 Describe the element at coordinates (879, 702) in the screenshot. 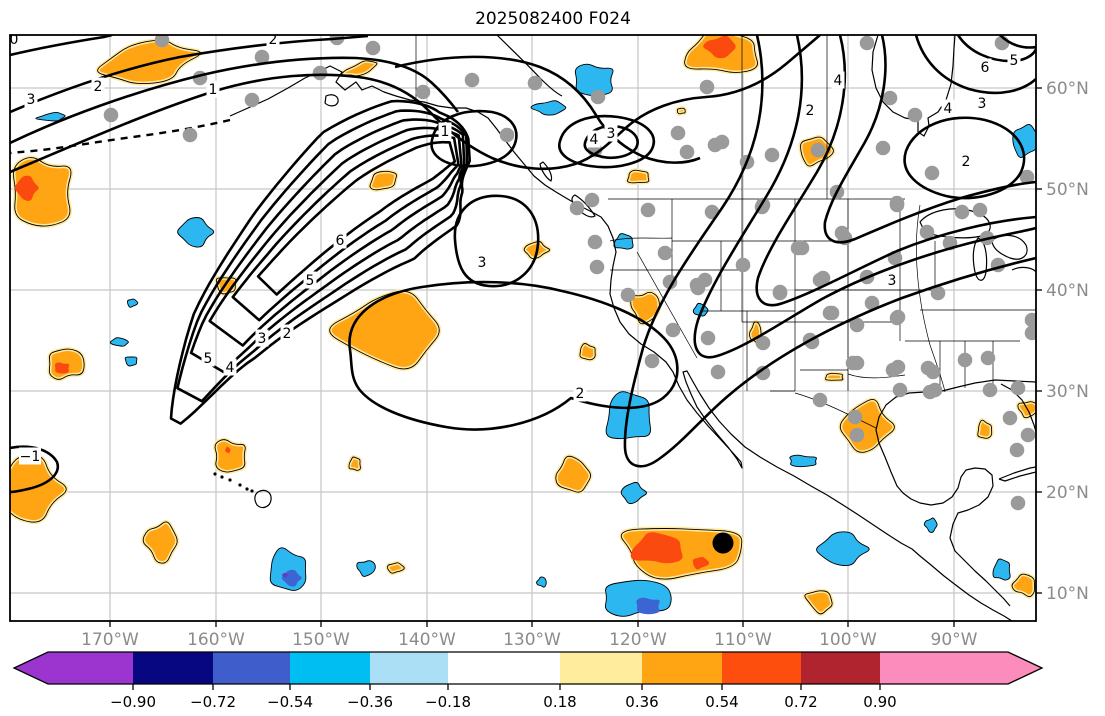

I see `colorbar-tick-label: 0.90` at that location.